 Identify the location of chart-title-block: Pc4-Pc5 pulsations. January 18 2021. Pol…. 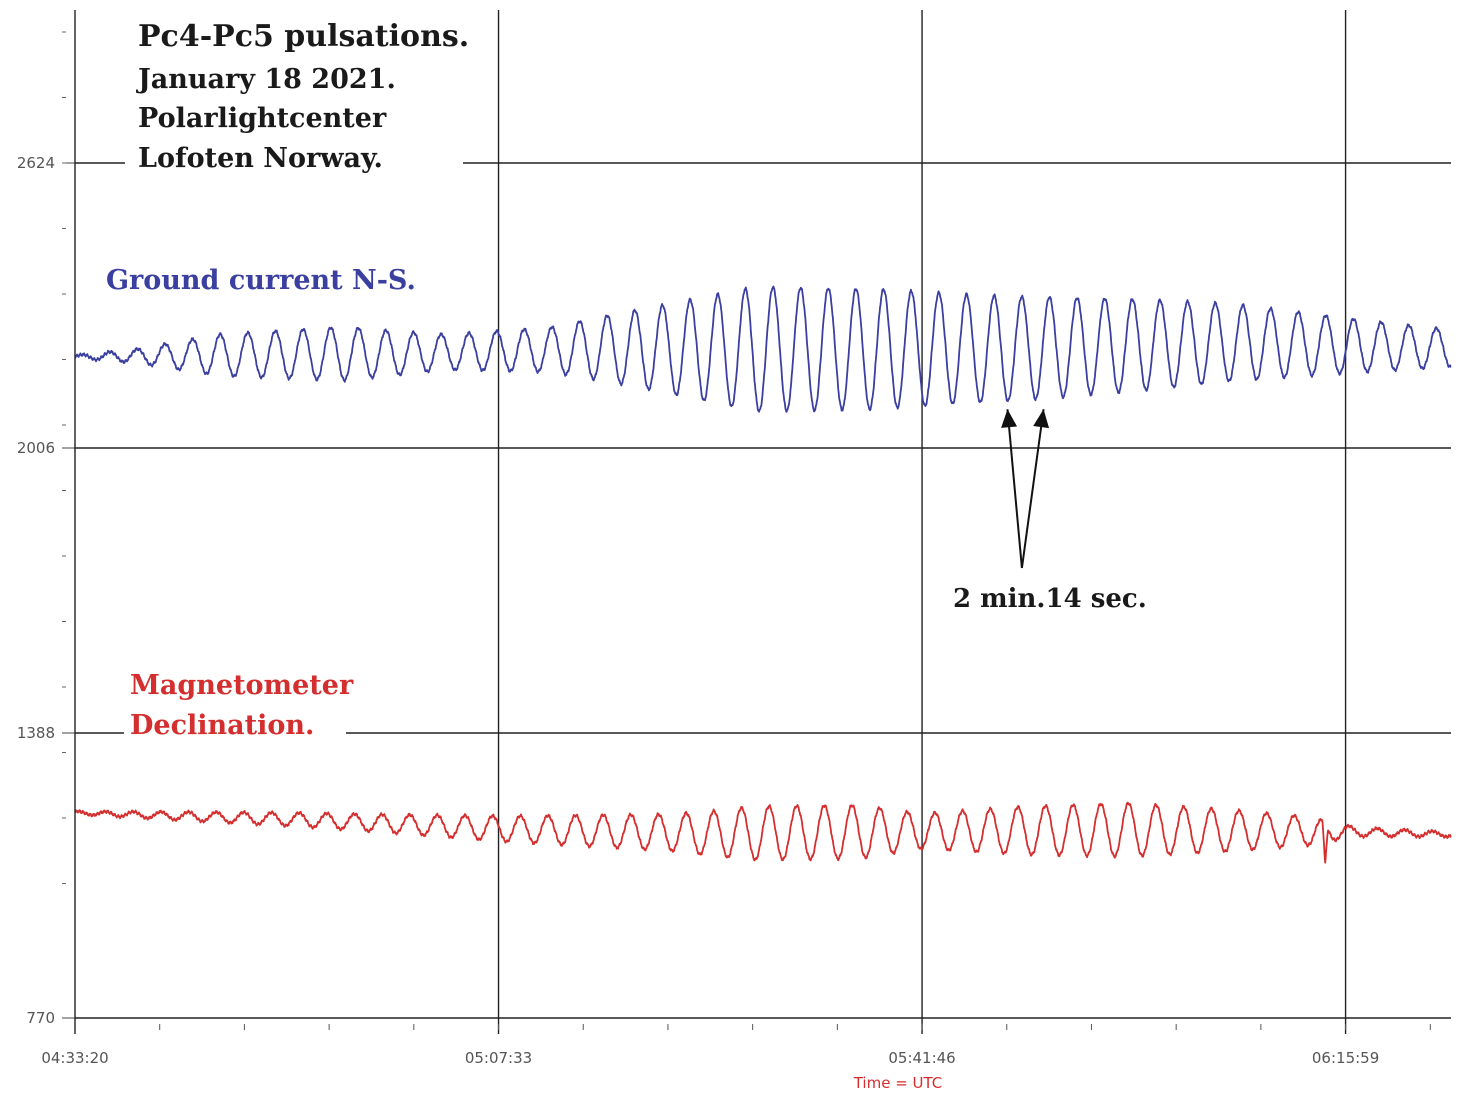
(297, 99).